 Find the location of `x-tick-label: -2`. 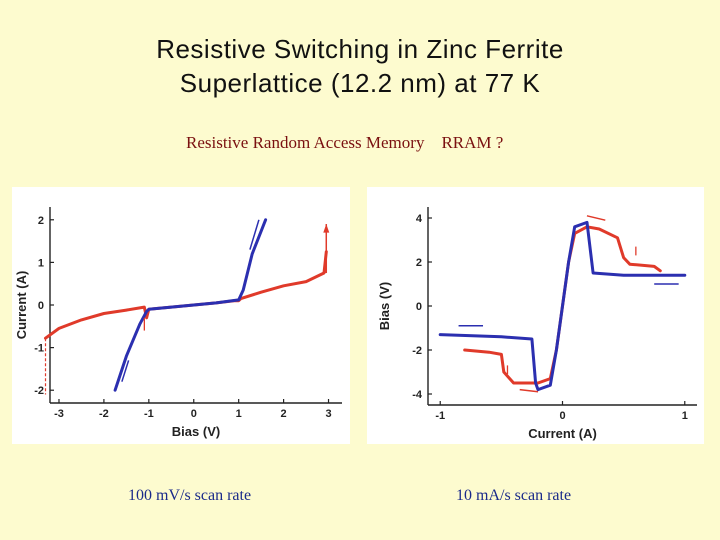

x-tick-label: -2 is located at coordinates (104, 414).